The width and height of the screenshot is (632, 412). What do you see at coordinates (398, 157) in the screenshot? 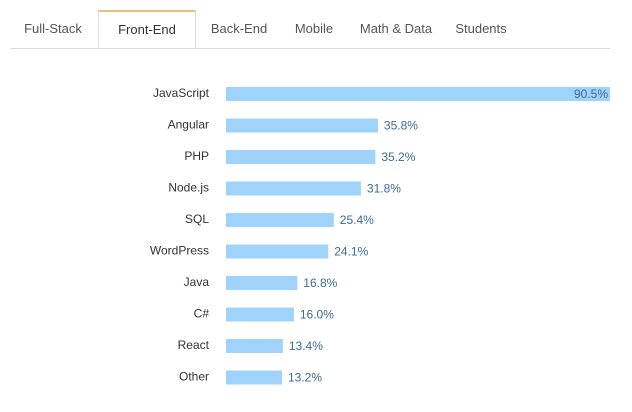
I see `value-label: 35.2%` at bounding box center [398, 157].